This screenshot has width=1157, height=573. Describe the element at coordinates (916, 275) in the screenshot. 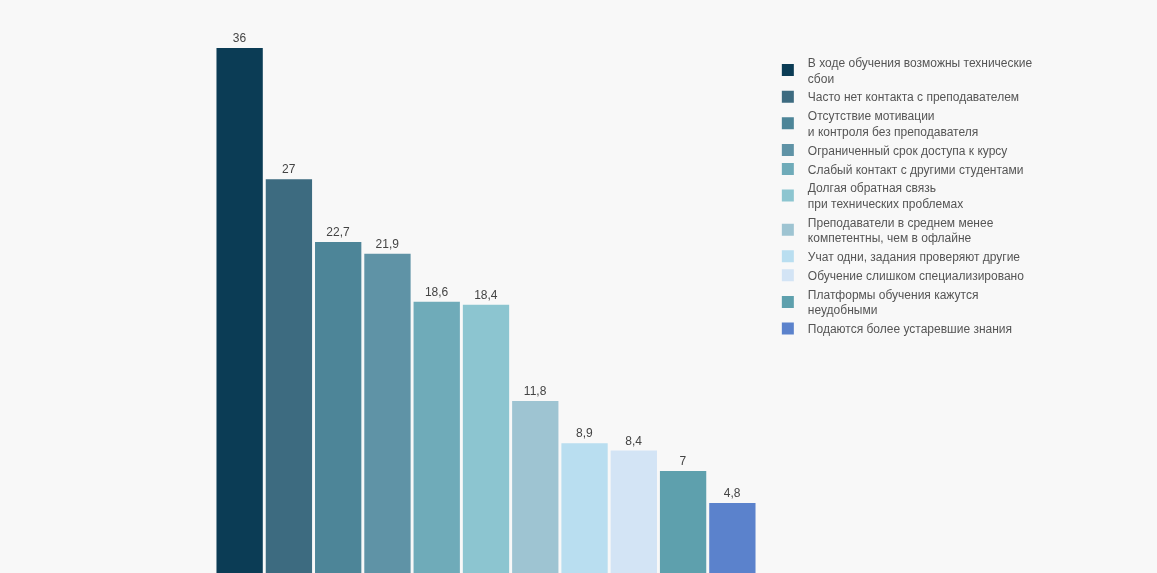

I see `legend-label: Обучение слишком специализировано` at that location.